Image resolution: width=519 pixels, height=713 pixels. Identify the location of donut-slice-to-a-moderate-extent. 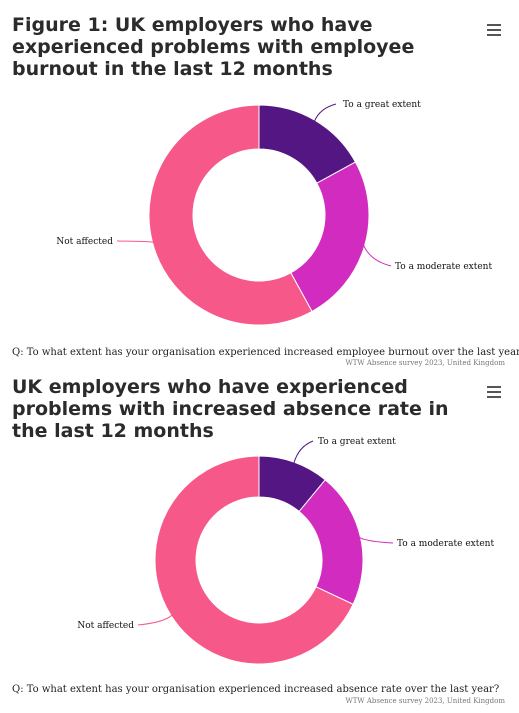
(330, 237).